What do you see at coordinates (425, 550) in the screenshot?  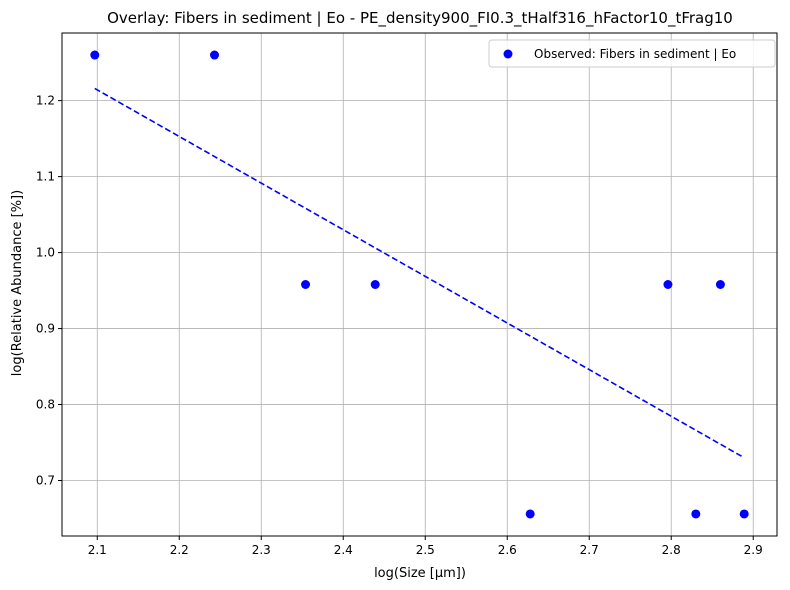 I see `x-tick-label: 2.5` at bounding box center [425, 550].